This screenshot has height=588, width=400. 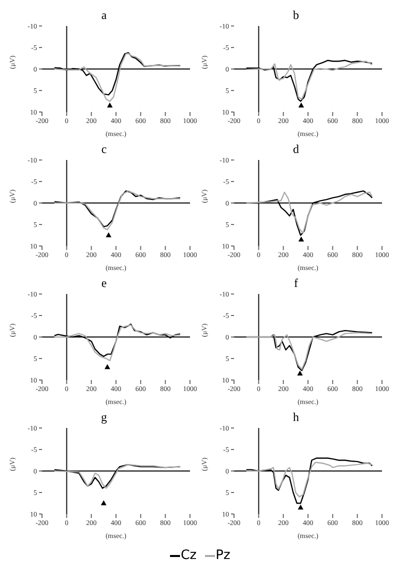 I want to click on chart-title: h, so click(x=296, y=417).